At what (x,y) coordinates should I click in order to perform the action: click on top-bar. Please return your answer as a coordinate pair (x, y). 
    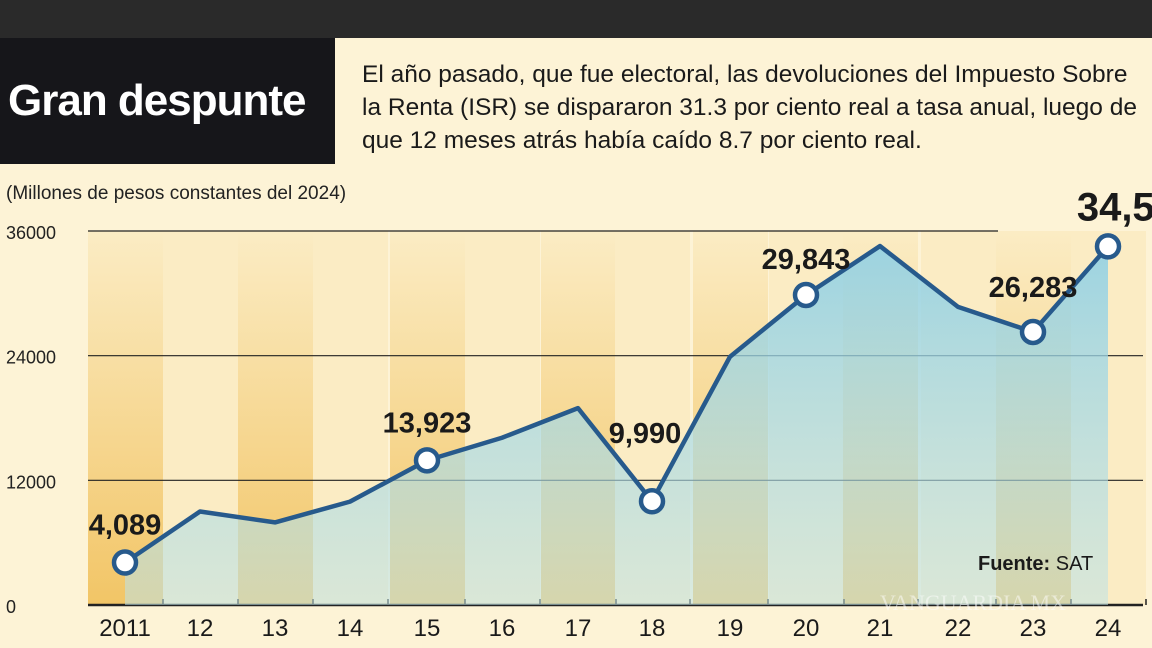
    Looking at the image, I should click on (576, 19).